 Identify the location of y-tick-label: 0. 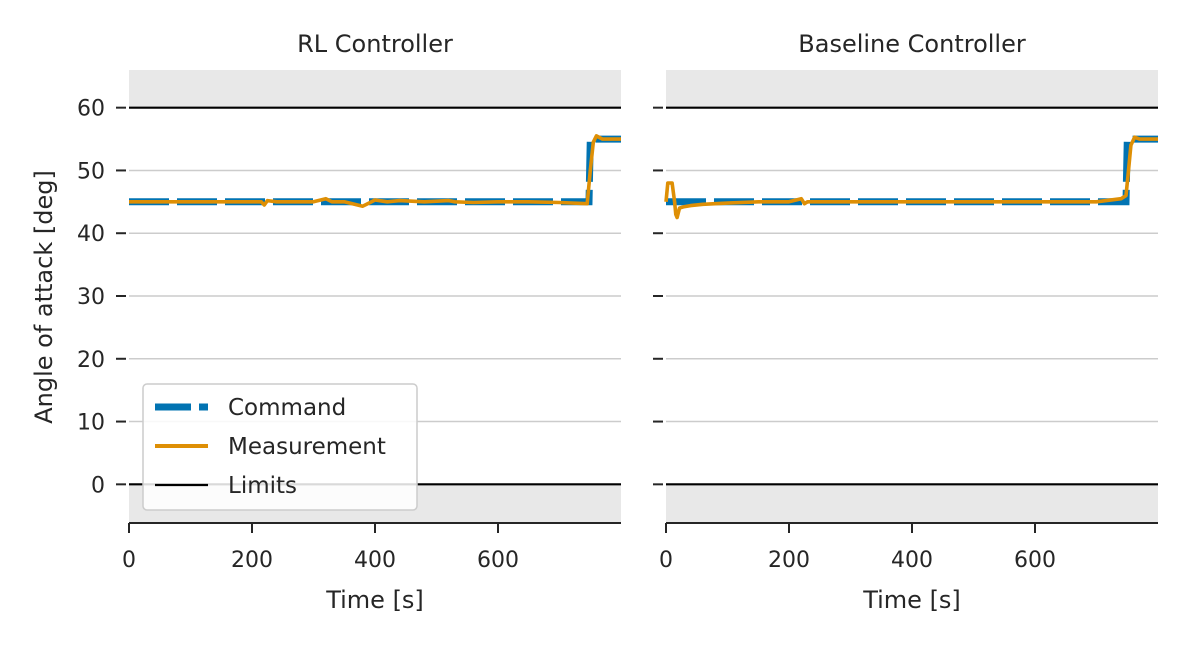
(98, 485).